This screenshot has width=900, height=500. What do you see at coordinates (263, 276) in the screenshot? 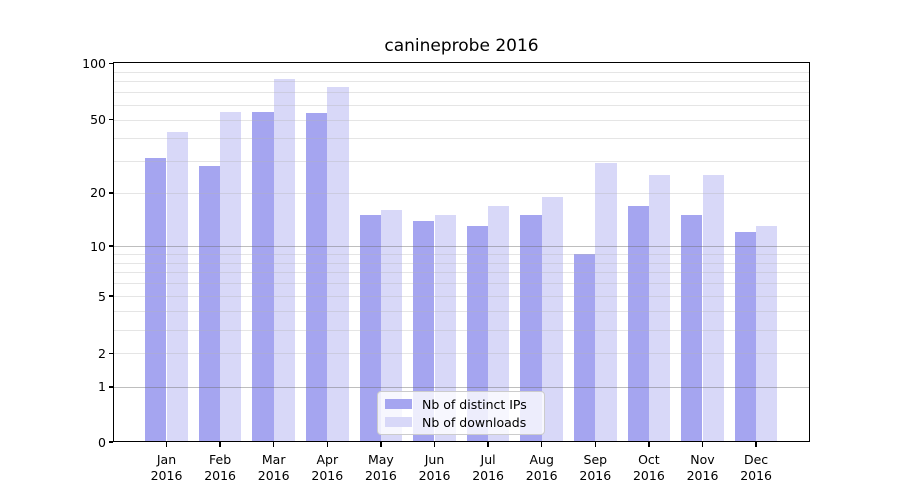
I see `bar-distinct-ips-mar` at bounding box center [263, 276].